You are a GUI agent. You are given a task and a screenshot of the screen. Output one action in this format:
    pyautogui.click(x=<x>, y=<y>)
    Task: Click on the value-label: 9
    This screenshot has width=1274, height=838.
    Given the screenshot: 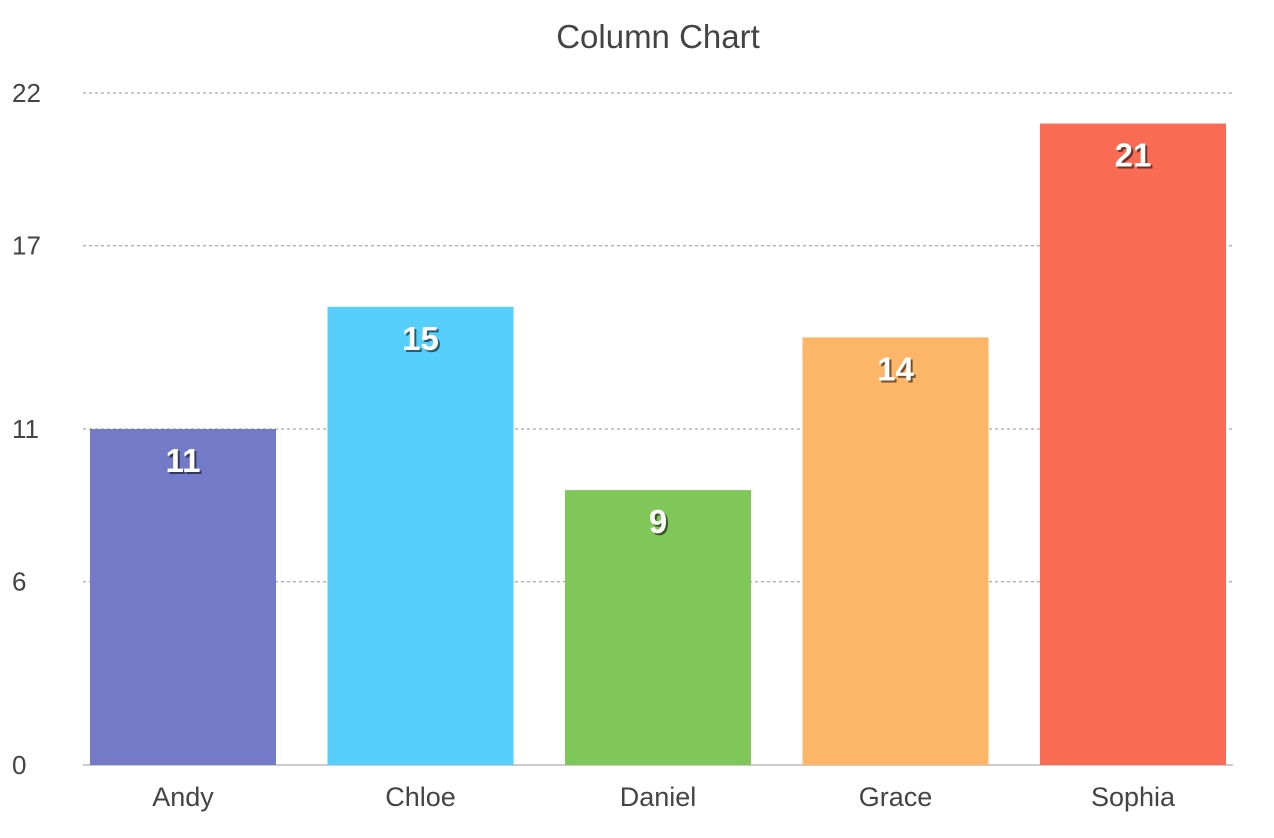 What is the action you would take?
    pyautogui.click(x=658, y=521)
    